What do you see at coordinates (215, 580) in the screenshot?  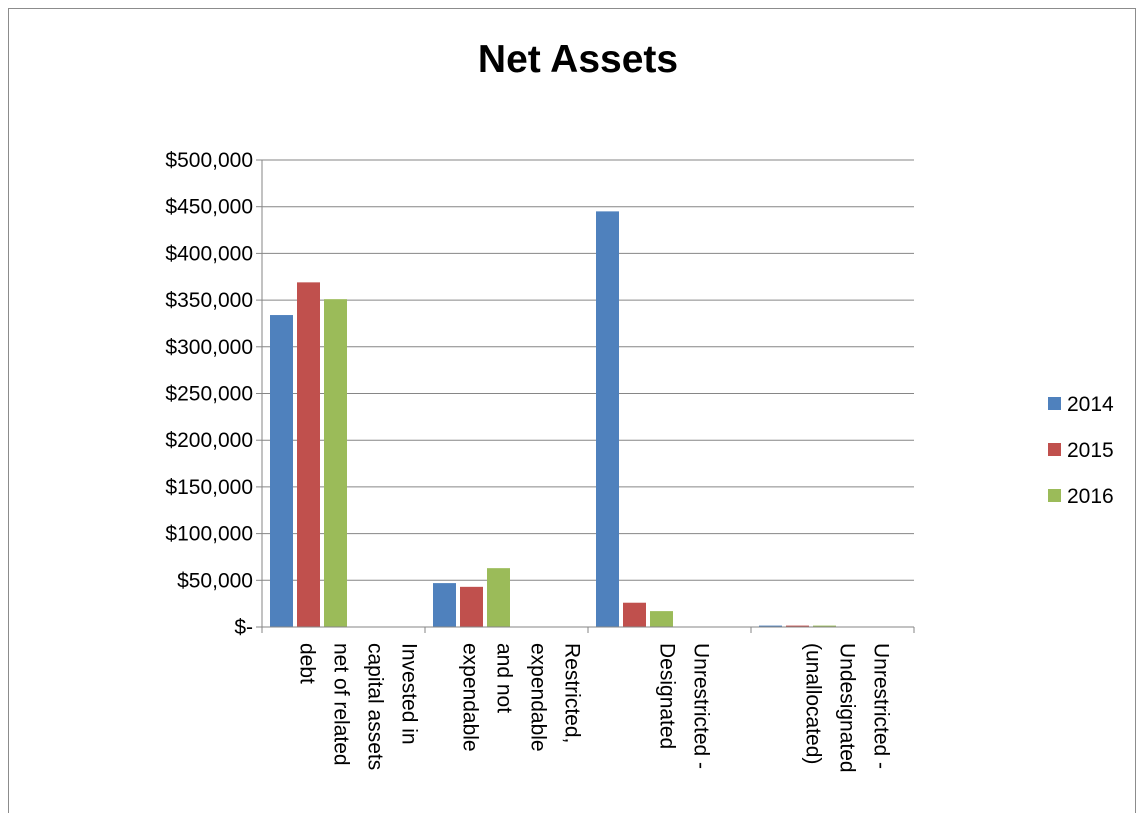 I see `y-tick-label: $50,000` at bounding box center [215, 580].